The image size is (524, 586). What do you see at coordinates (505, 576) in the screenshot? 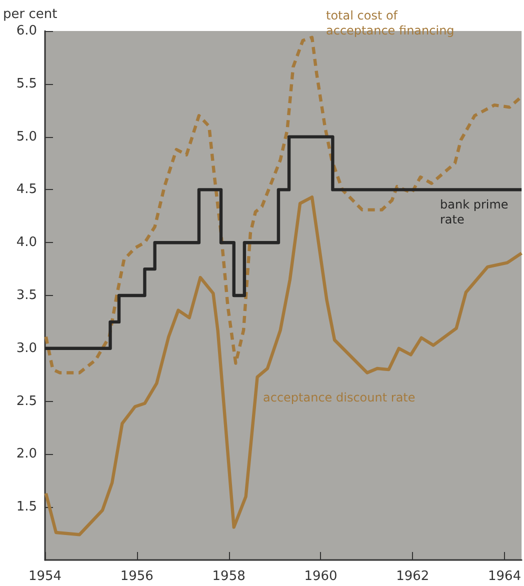
I see `x-tick-label: 1964` at bounding box center [505, 576].